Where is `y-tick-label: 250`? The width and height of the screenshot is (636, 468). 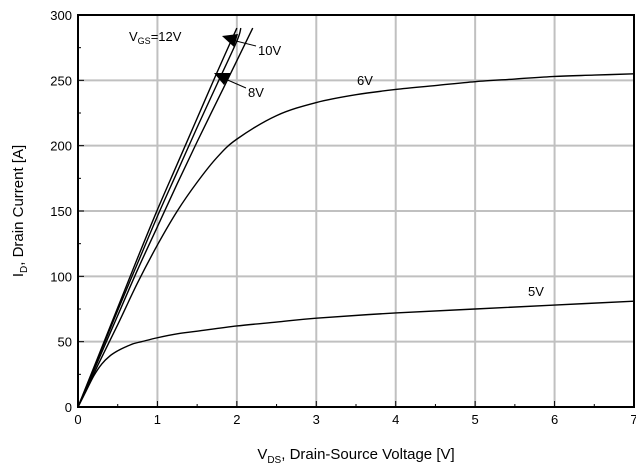
y-tick-label: 250 is located at coordinates (61, 80).